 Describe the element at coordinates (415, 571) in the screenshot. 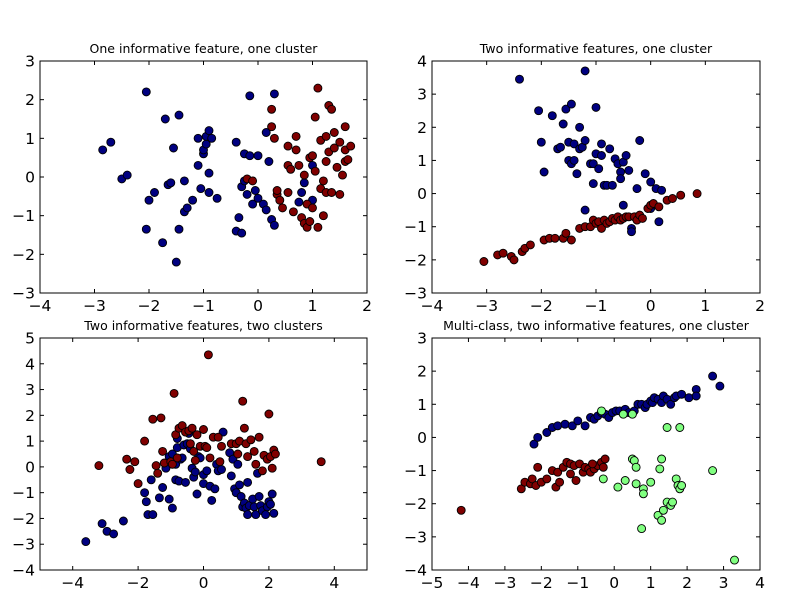

I see `y-tick-label: −4` at that location.